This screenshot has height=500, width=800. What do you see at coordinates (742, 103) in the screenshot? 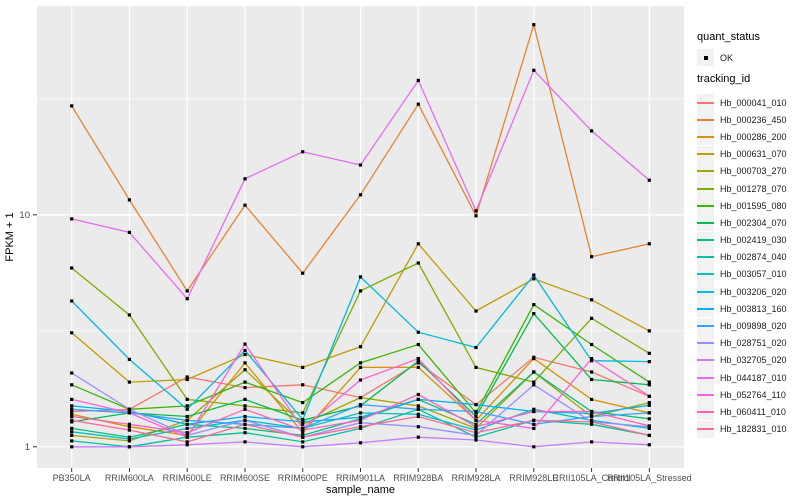
I see `legend-entry: Hb_000041_010` at bounding box center [742, 103].